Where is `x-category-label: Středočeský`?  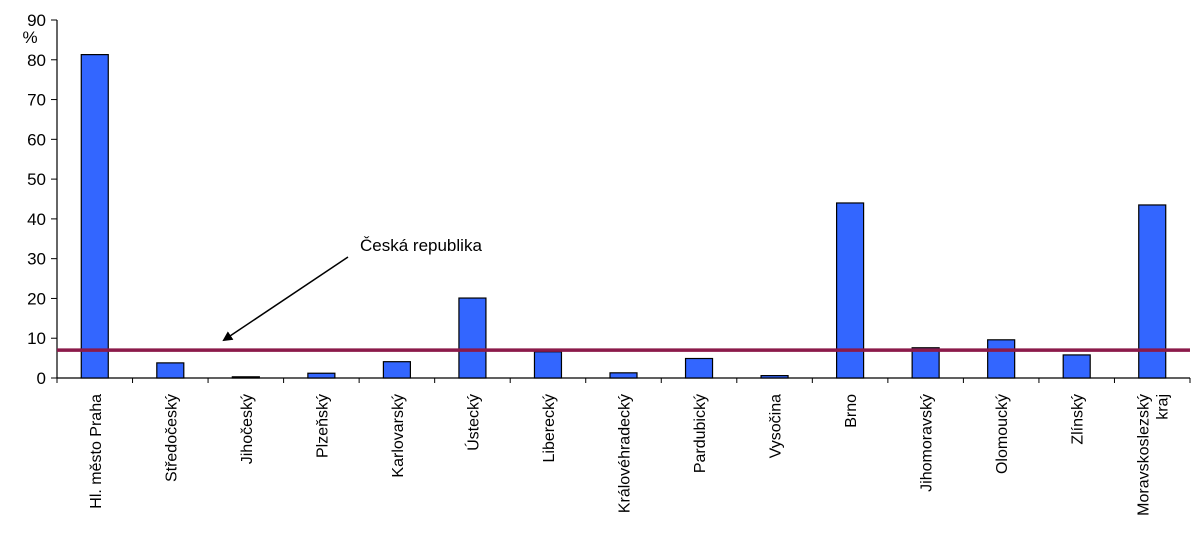 x-category-label: Středočeský is located at coordinates (171, 438).